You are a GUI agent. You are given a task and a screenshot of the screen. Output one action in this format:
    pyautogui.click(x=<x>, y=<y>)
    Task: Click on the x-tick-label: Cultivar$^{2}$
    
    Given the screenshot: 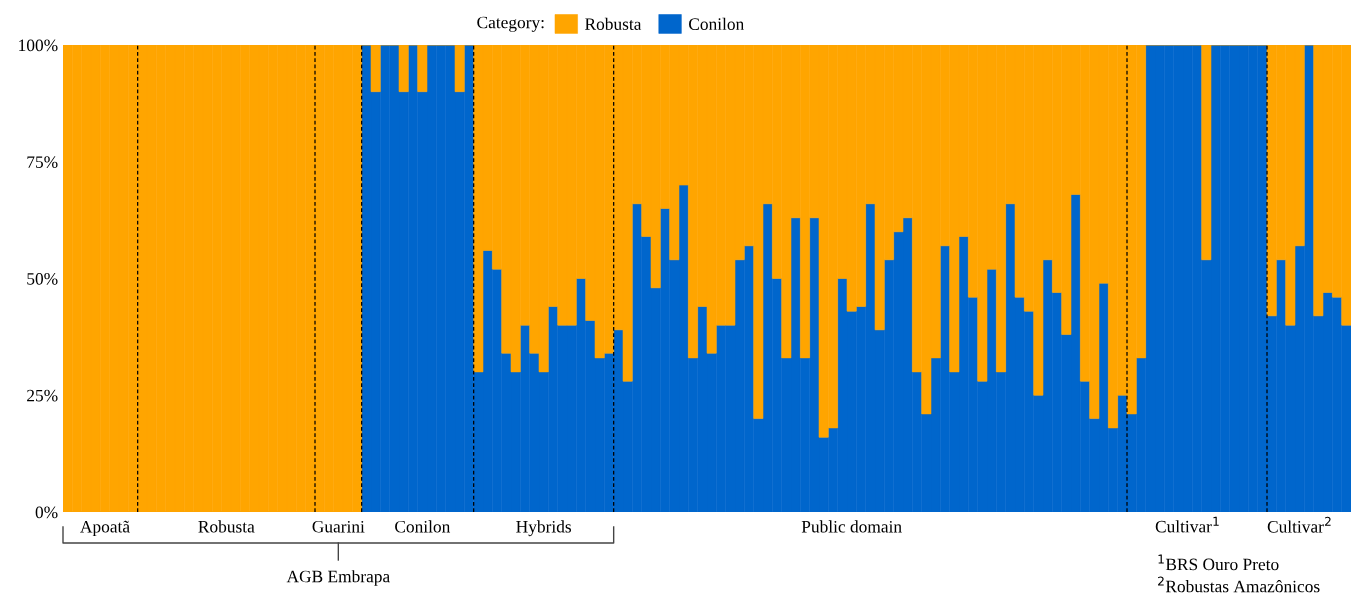 What is the action you would take?
    pyautogui.click(x=1299, y=524)
    